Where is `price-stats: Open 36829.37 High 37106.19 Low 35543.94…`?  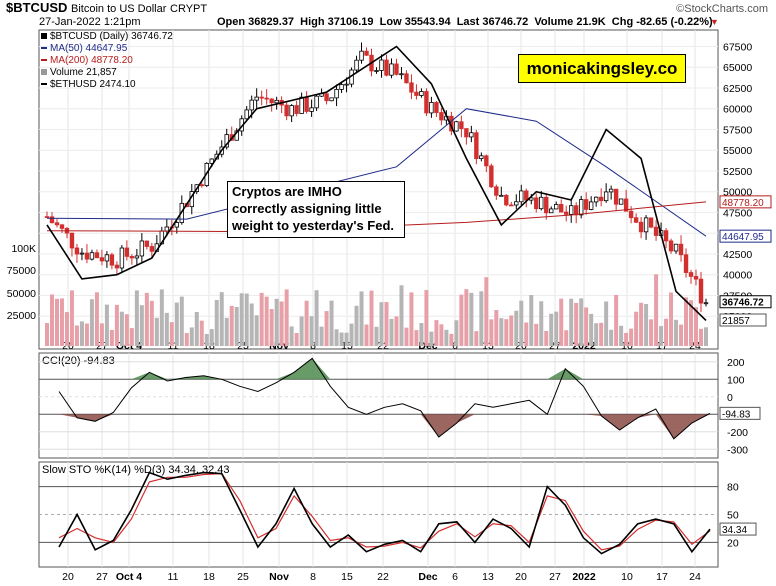 price-stats: Open 36829.37 High 37106.19 Low 35543.94… is located at coordinates (465, 22).